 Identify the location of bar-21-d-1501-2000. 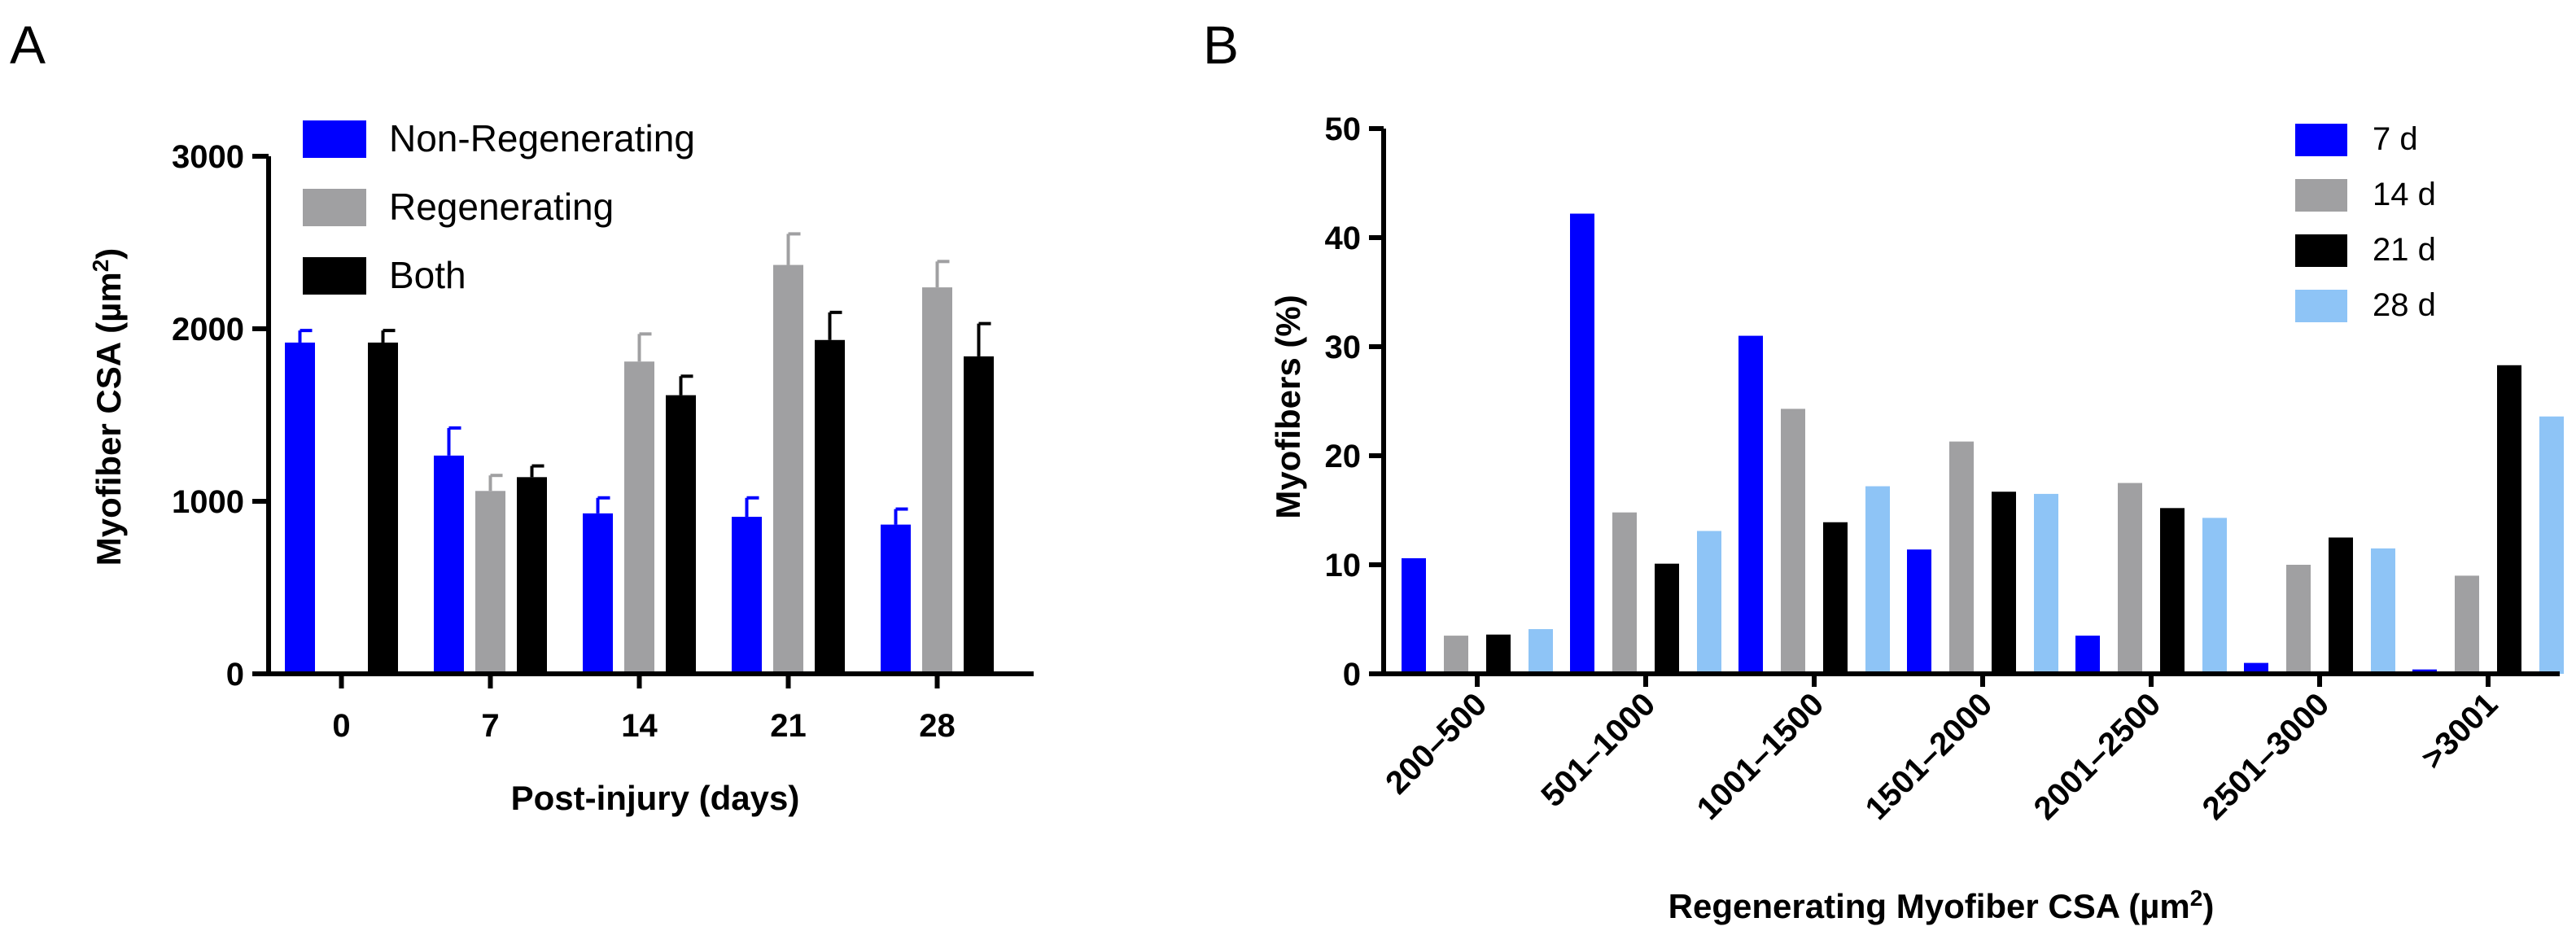
(2004, 583).